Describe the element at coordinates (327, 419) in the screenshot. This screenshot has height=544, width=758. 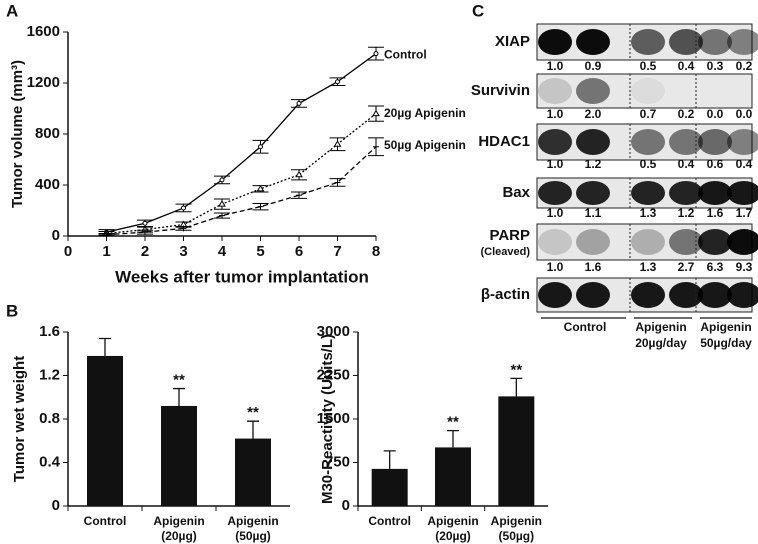
I see `y-axis-label: M30-Reactivity (Units/L)` at that location.